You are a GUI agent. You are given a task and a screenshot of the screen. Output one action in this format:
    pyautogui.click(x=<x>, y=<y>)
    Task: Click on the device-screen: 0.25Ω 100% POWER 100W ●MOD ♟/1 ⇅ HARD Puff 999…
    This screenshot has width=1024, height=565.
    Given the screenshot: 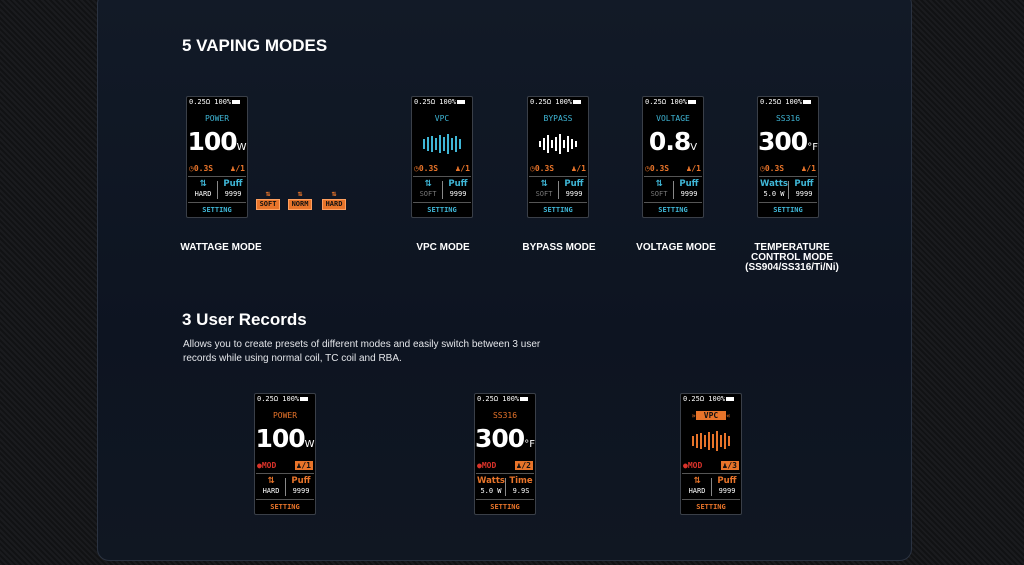 What is the action you would take?
    pyautogui.click(x=285, y=454)
    